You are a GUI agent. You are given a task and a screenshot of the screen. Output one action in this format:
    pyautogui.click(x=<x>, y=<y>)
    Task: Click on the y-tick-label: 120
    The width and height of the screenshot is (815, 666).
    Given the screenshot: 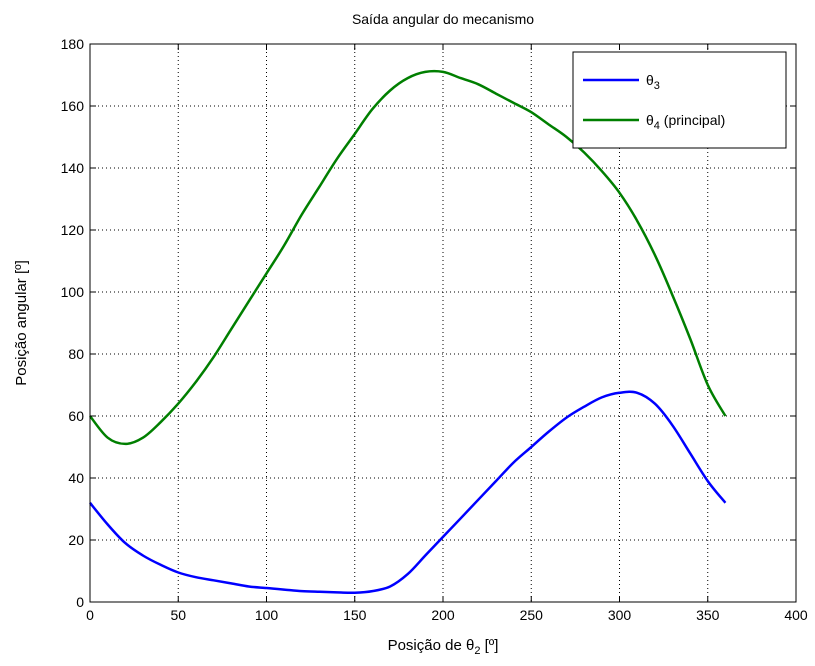 What is the action you would take?
    pyautogui.click(x=73, y=230)
    